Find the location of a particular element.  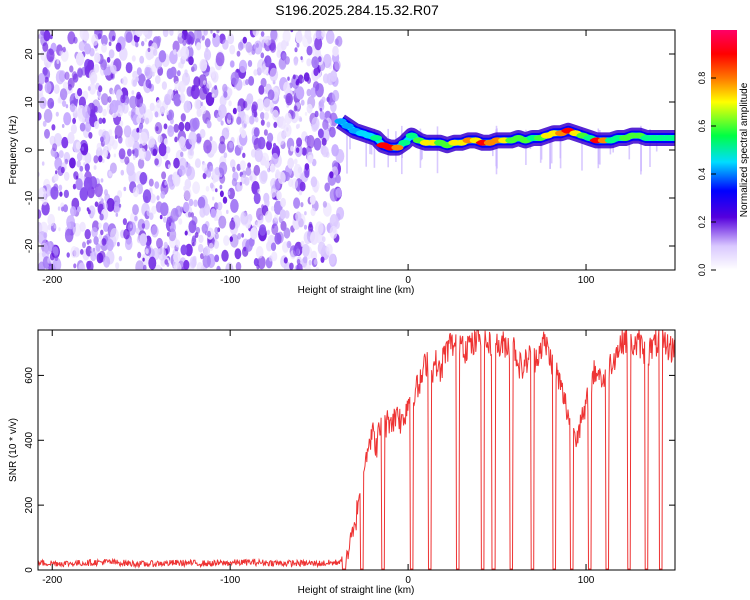

figure-title: S196.2025.284.15.32.R07 is located at coordinates (357, 10).